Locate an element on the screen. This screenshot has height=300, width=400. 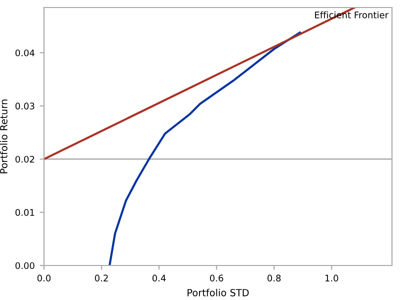
x-tick-label: 0.8 is located at coordinates (274, 278).